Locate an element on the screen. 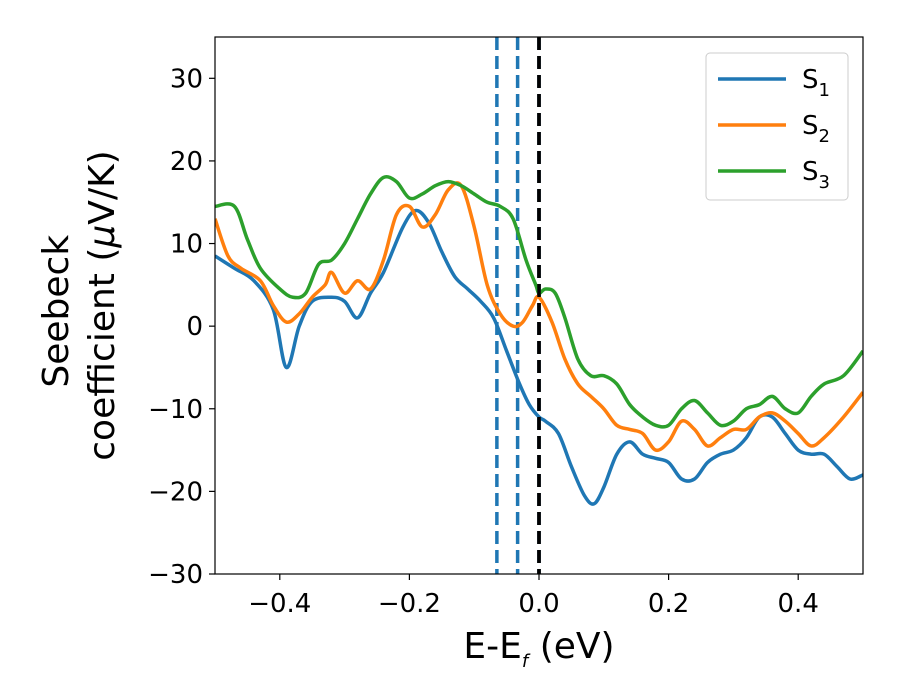 This screenshot has height=700, width=900. legend-item-s1: S1 is located at coordinates (774, 83).